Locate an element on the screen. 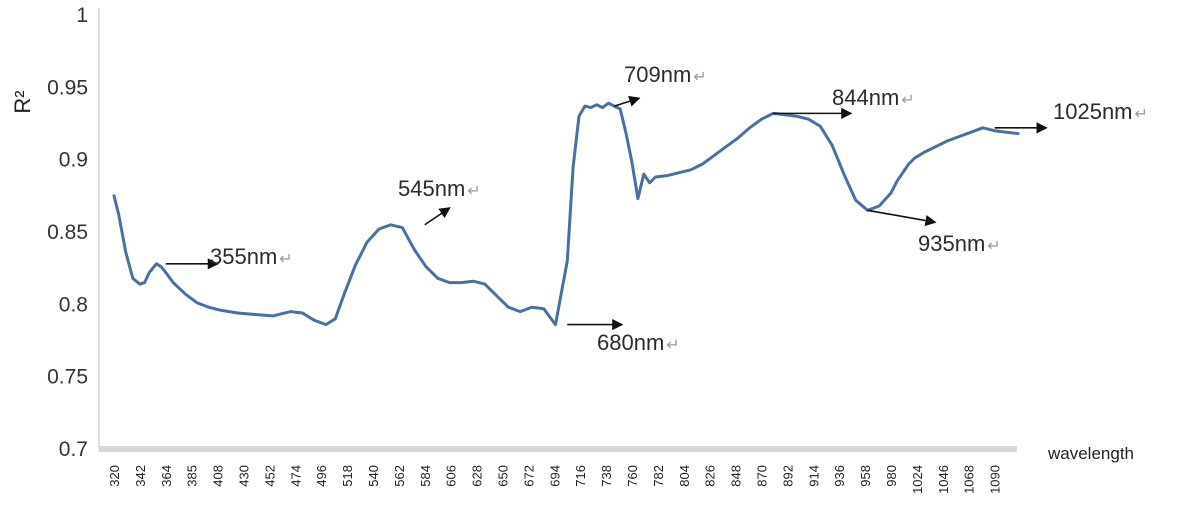  y-tick-labels: 0.7 0.75 0.8 0.85 0.9 0.95 1 is located at coordinates (67, 232).